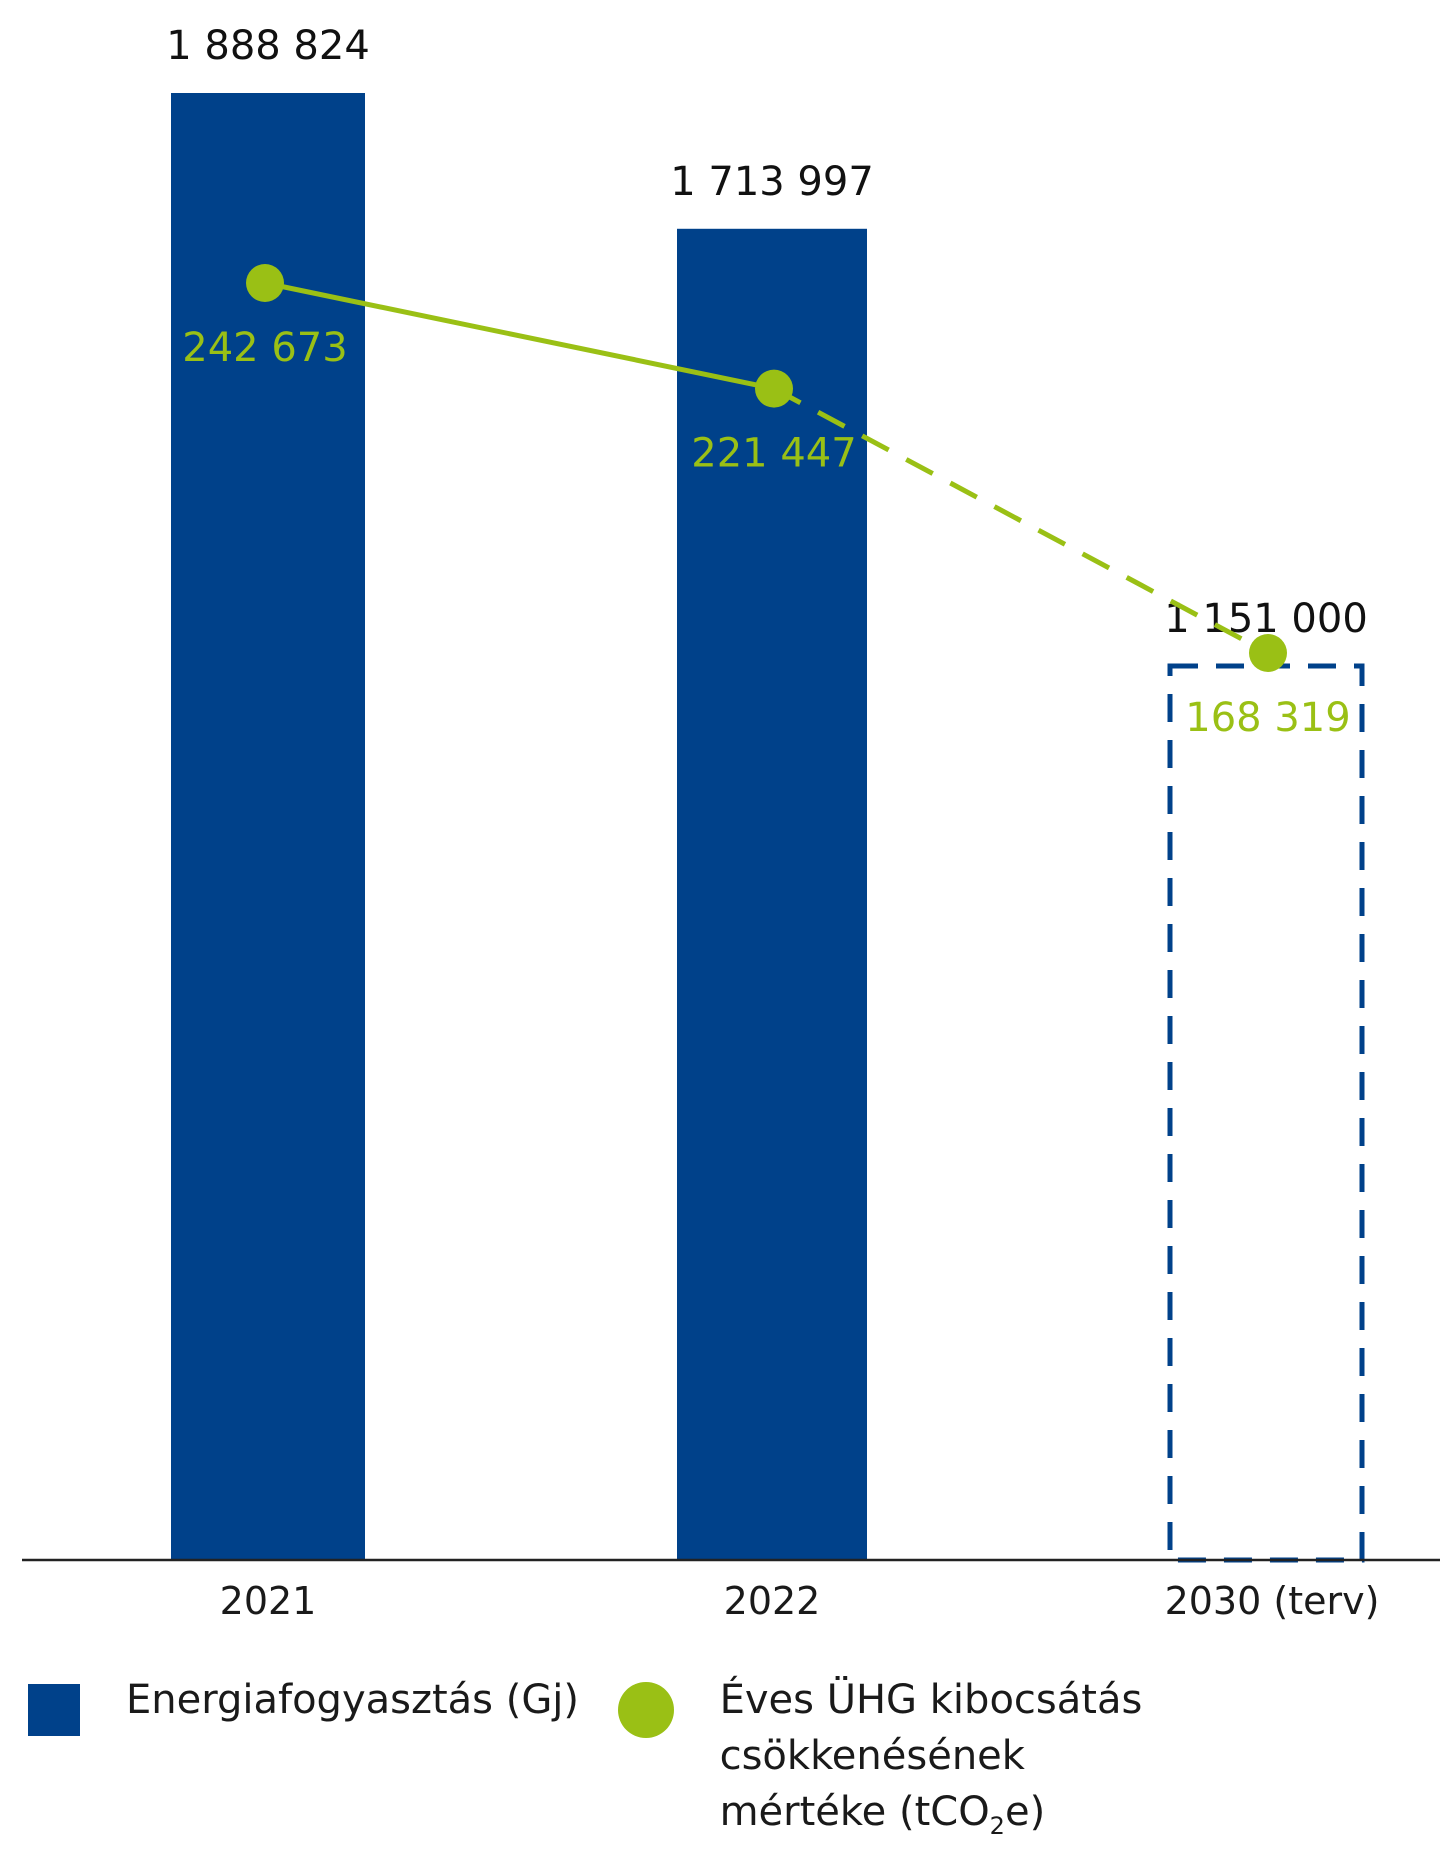 Image resolution: width=1455 pixels, height=1854 pixels. I want to click on x-tick-label-2: 2030 (terv), so click(1272, 1601).